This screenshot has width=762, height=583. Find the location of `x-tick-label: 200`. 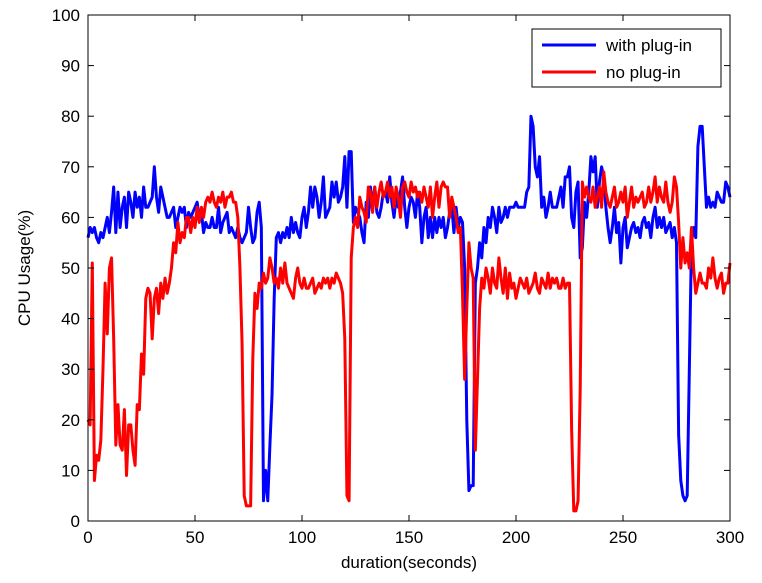

x-tick-label: 200 is located at coordinates (516, 537).